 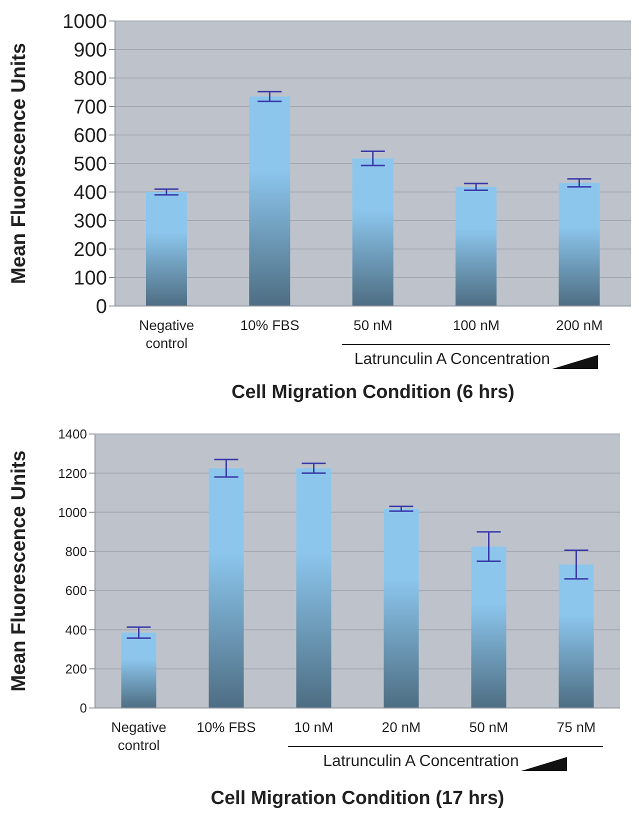 I want to click on x-axis-title: Cell Migration Condition (17 hrs), so click(x=358, y=799).